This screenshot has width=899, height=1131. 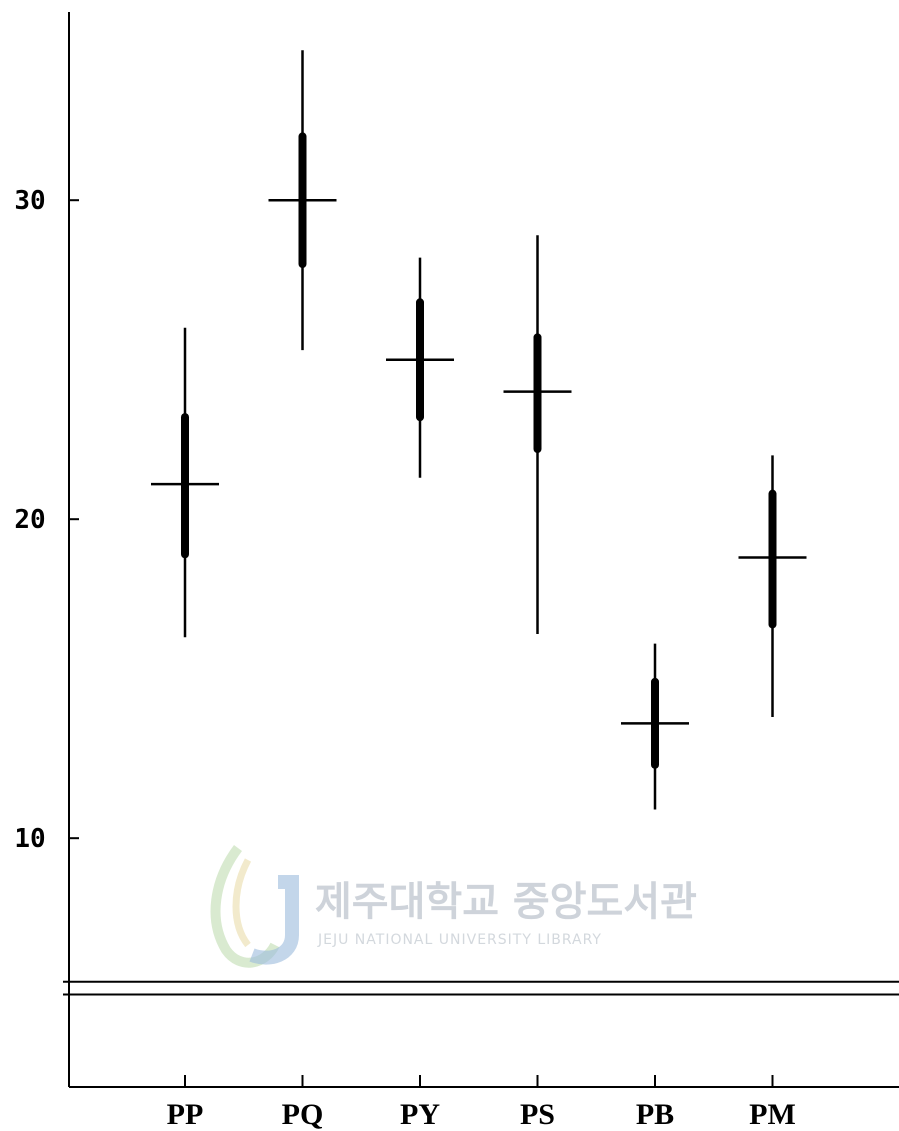 What do you see at coordinates (185, 482) in the screenshot?
I see `range-mark-pp` at bounding box center [185, 482].